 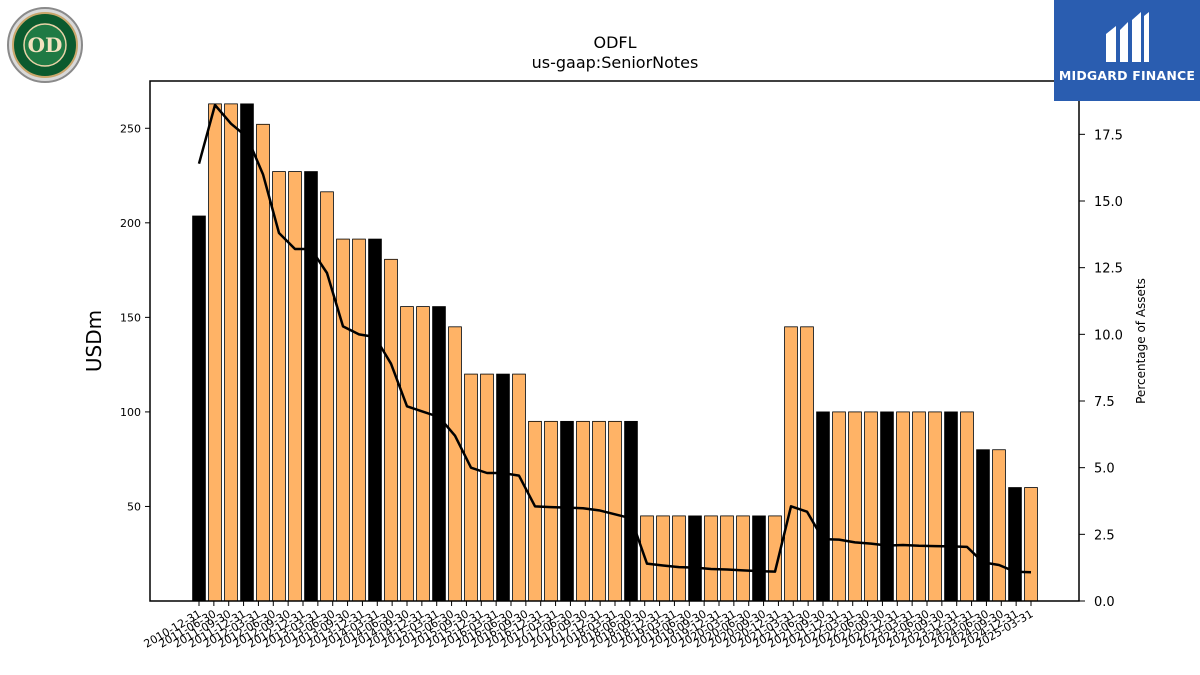 I want to click on old-dominion-logo: OD, so click(x=45, y=45).